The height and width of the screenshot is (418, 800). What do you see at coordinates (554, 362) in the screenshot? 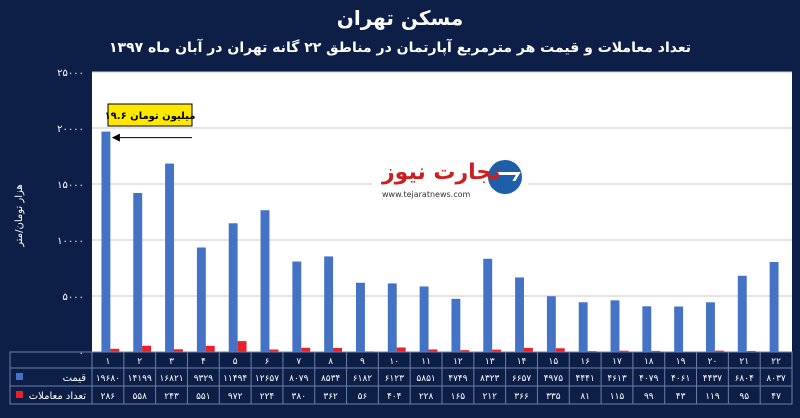
I see `x-category-label: ۱۵` at bounding box center [554, 362].